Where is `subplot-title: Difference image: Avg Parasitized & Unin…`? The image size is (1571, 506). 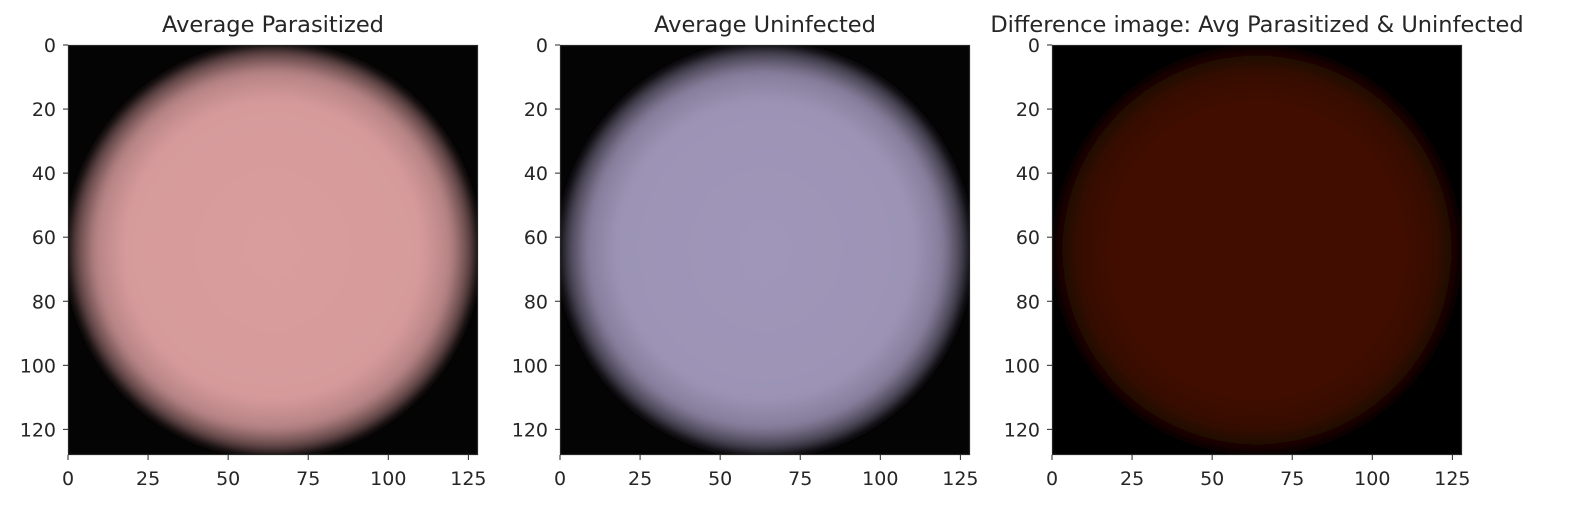
subplot-title: Difference image: Avg Parasitized & Unin… is located at coordinates (1256, 25).